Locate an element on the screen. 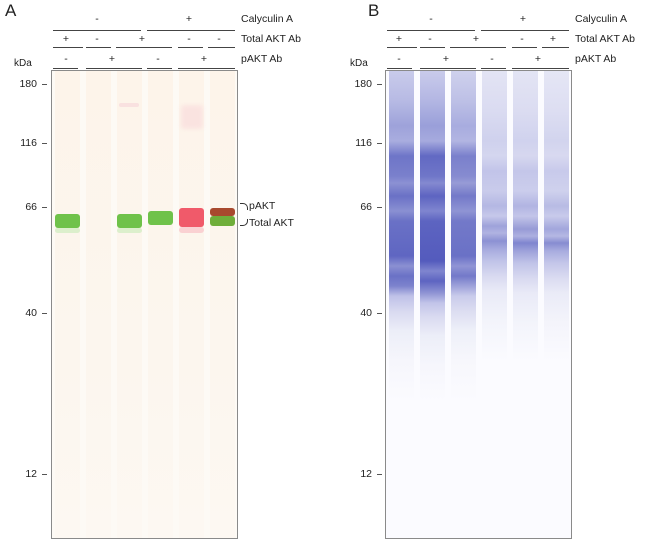 This screenshot has width=646, height=545. band-pakt-lane6 is located at coordinates (222, 212).